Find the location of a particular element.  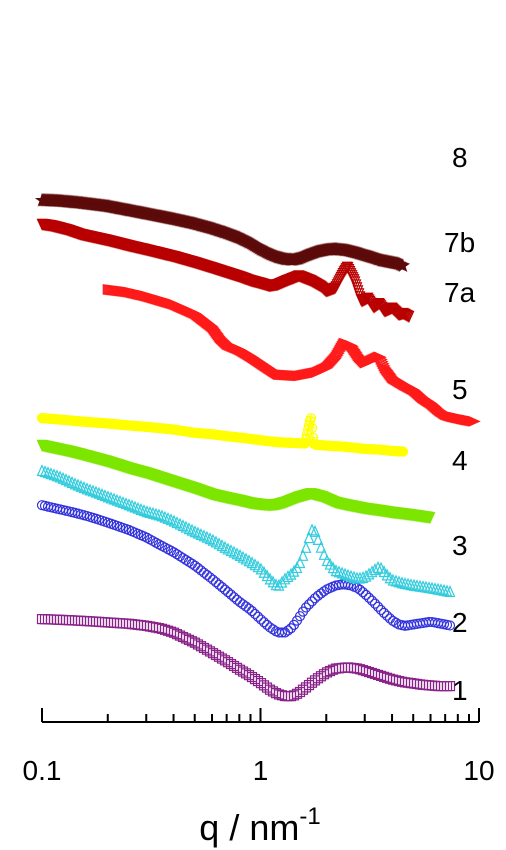

series-label: 5 is located at coordinates (460, 389).